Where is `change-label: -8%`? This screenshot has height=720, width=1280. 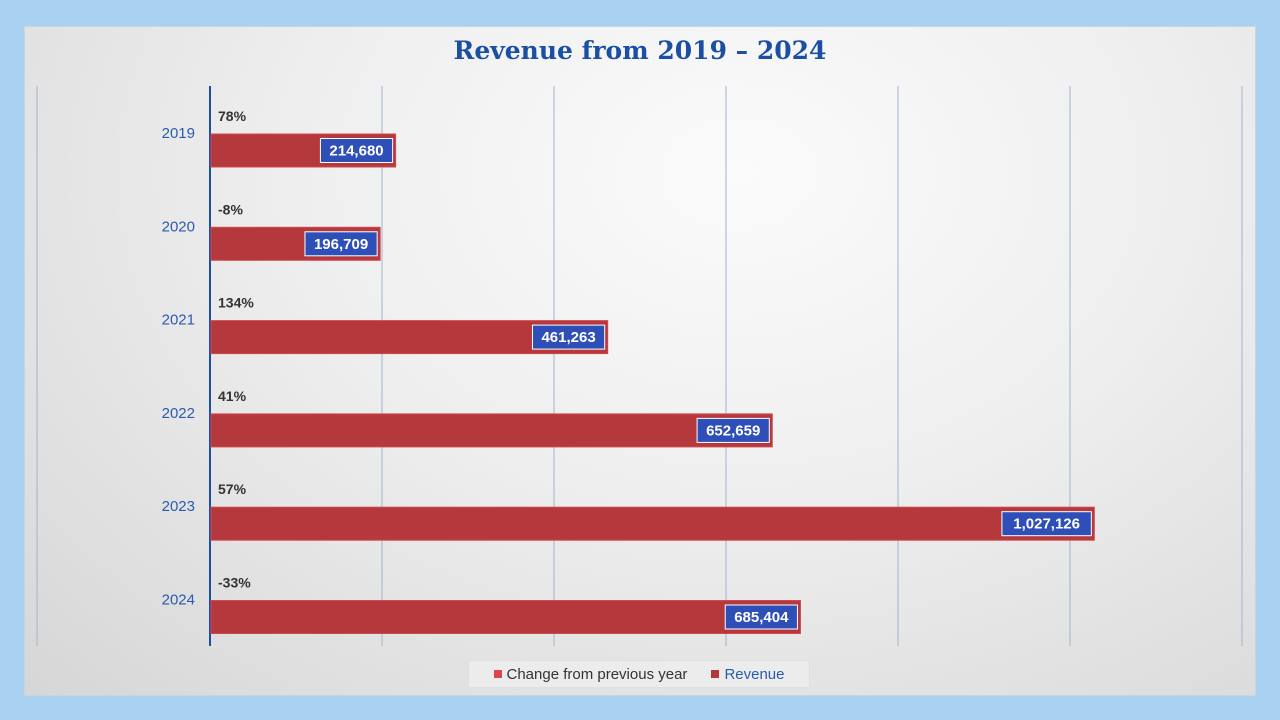
change-label: -8% is located at coordinates (230, 209).